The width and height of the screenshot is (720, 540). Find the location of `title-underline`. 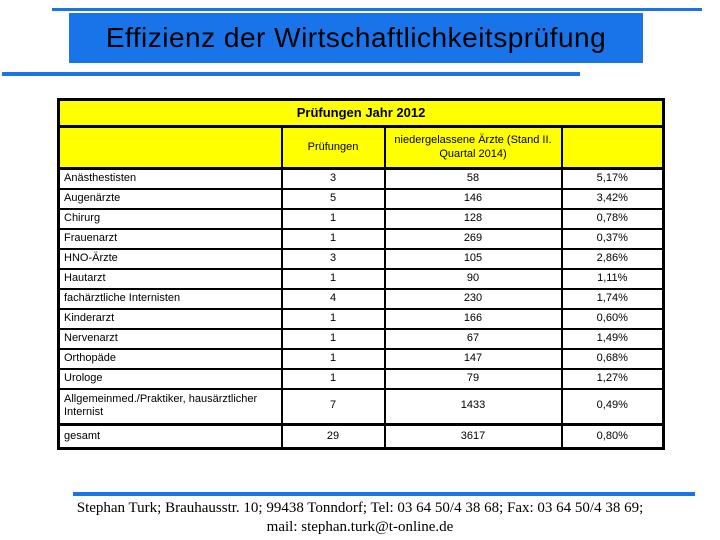

title-underline is located at coordinates (291, 74).